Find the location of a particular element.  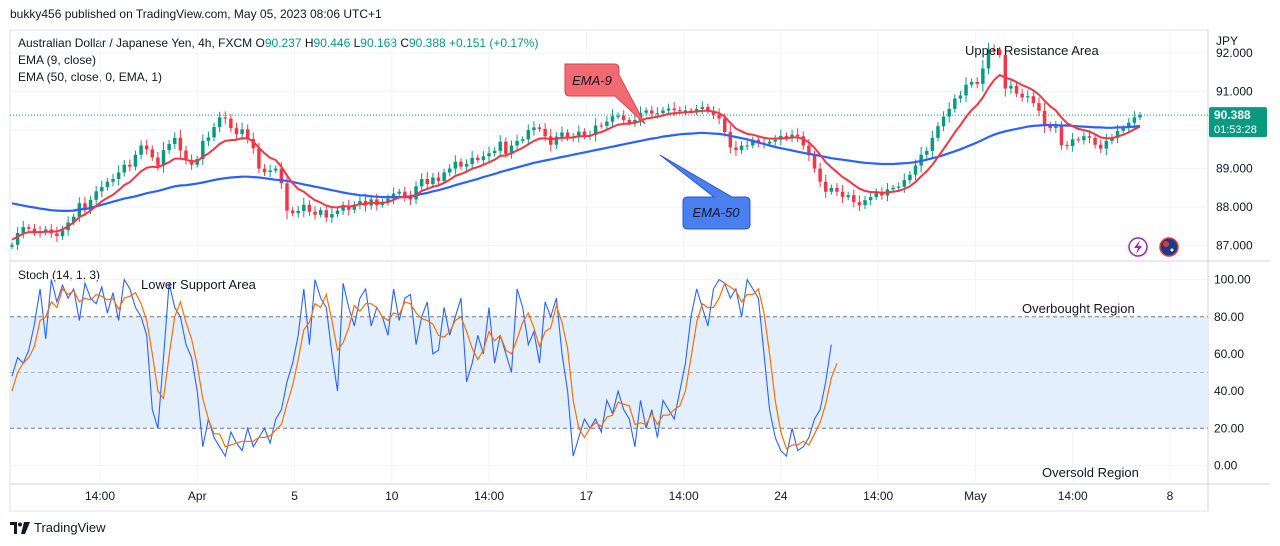

stoch-tick-label: 80.00 is located at coordinates (1229, 317).